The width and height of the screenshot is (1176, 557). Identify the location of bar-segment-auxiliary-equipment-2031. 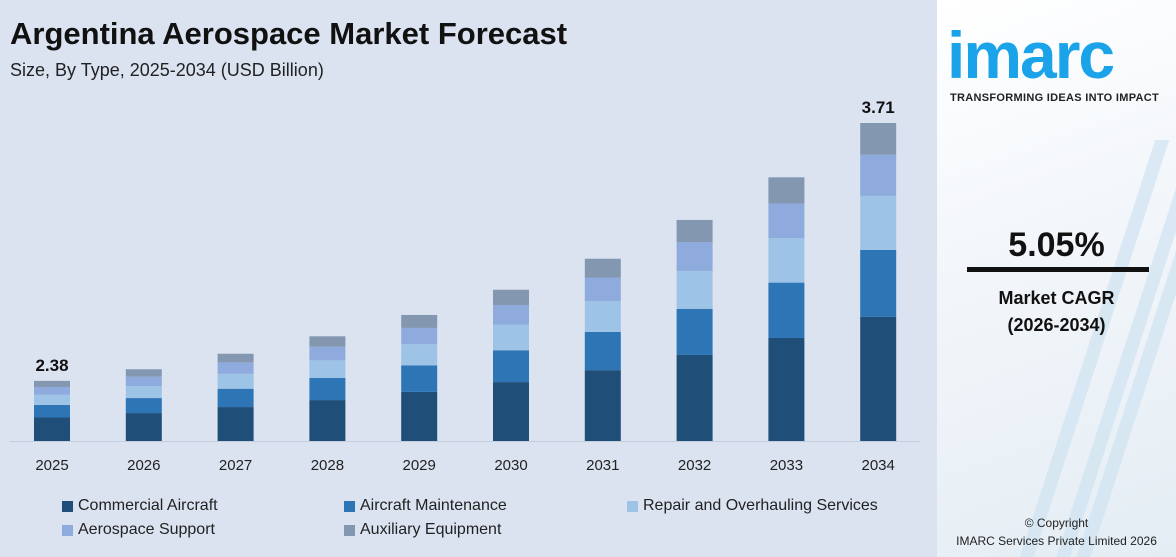
(602, 268).